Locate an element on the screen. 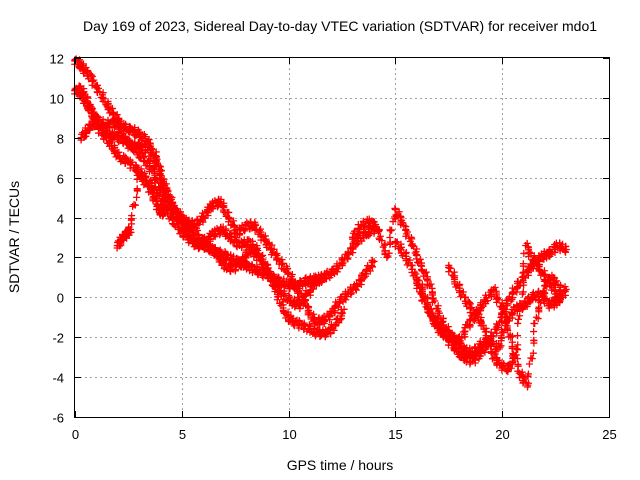 The width and height of the screenshot is (640, 480). y-tick-label: 6 is located at coordinates (60, 179).